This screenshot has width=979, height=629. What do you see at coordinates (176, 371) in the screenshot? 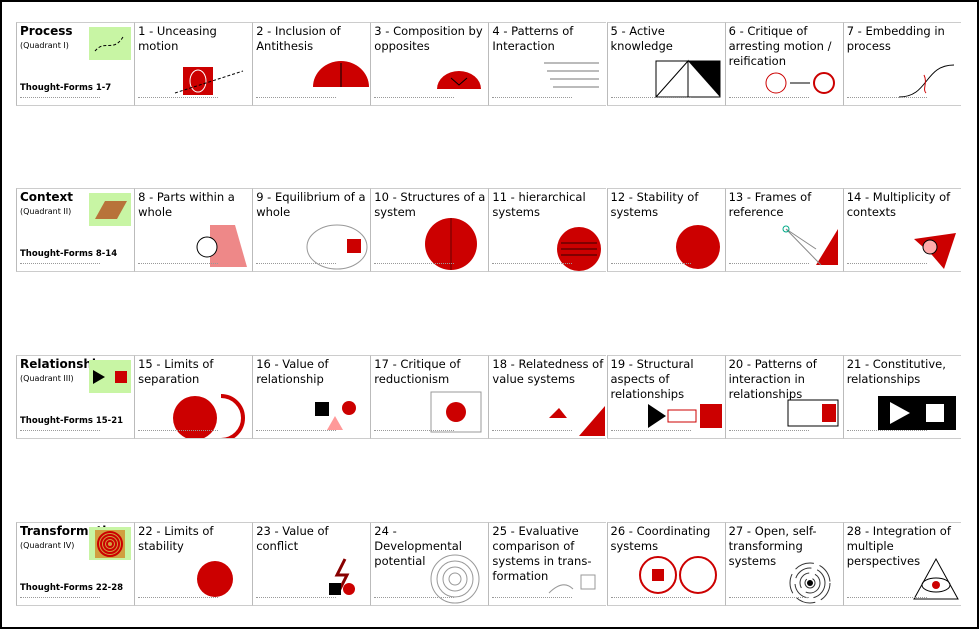
I see `card-label: 15 - Limits of separation` at bounding box center [176, 371].